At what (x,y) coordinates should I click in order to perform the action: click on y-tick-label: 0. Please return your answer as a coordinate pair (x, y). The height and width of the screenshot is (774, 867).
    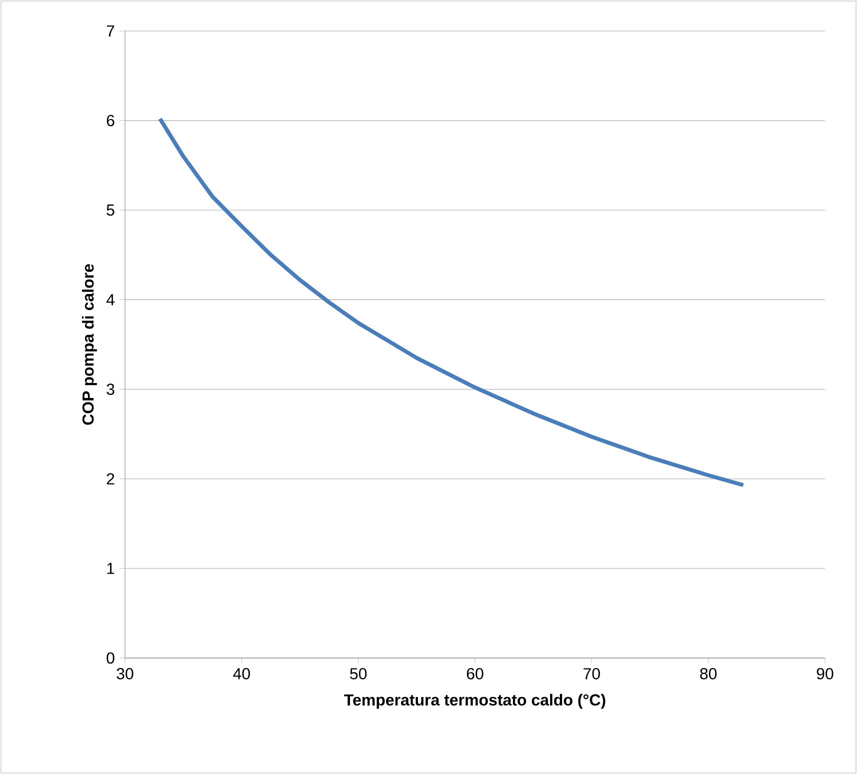
    Looking at the image, I should click on (110, 658).